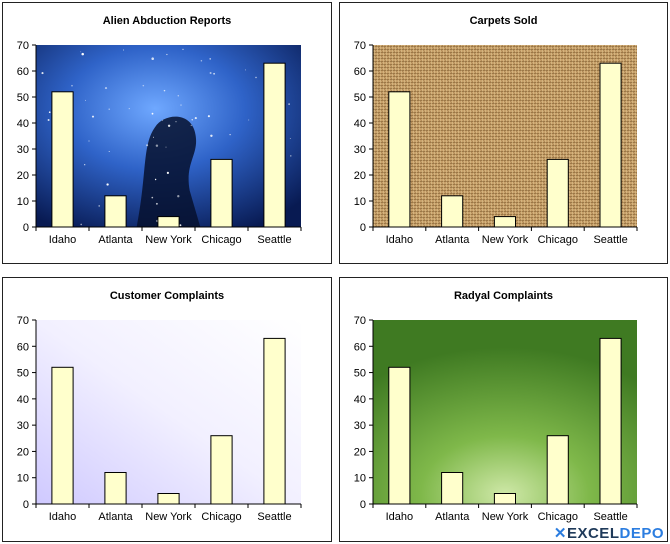 The width and height of the screenshot is (670, 544). Describe the element at coordinates (504, 21) in the screenshot. I see `chart-title: Carpets Sold` at that location.